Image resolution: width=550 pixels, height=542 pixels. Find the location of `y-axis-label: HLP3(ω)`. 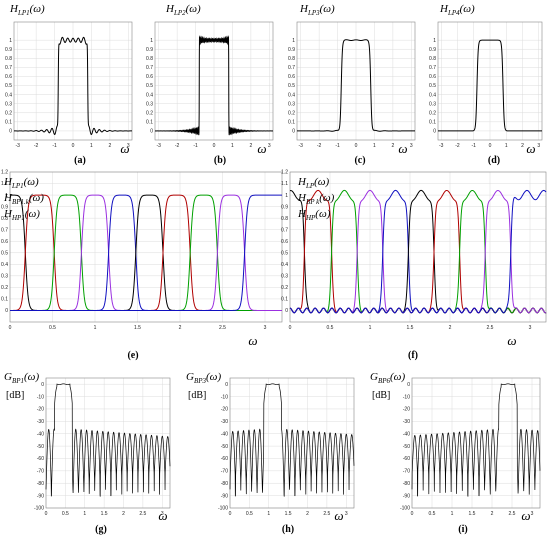

y-axis-label: HLP3(ω) is located at coordinates (317, 10).